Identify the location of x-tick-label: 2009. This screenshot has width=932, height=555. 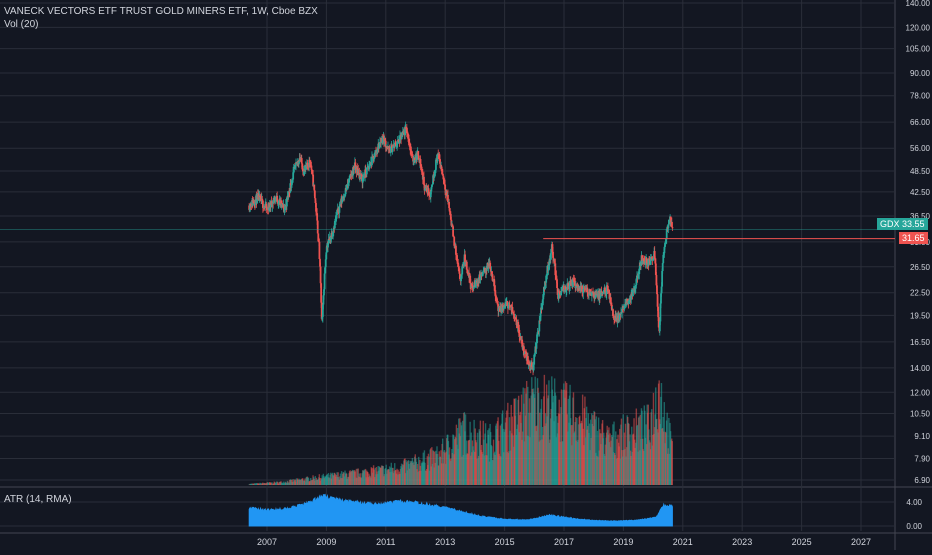
(326, 542).